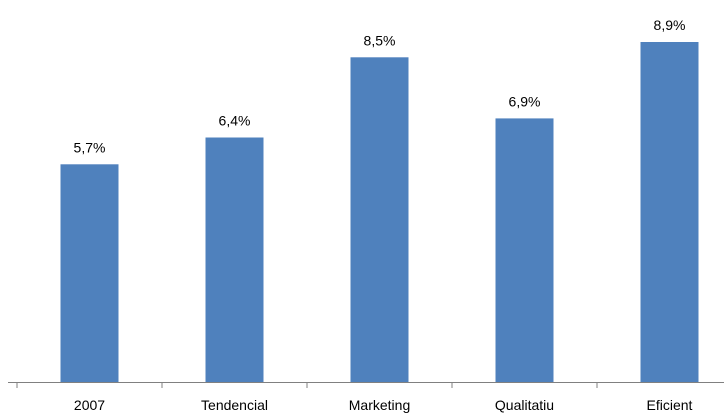 The height and width of the screenshot is (414, 724). I want to click on data-label-eficient: 8,9%, so click(670, 25).